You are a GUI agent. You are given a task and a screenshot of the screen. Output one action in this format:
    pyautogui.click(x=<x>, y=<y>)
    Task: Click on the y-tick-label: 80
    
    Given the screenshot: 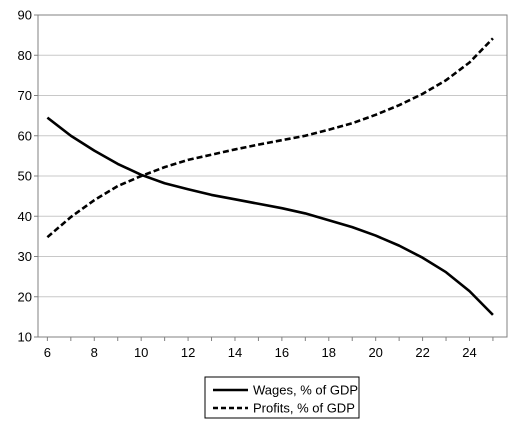 What is the action you would take?
    pyautogui.click(x=25, y=55)
    